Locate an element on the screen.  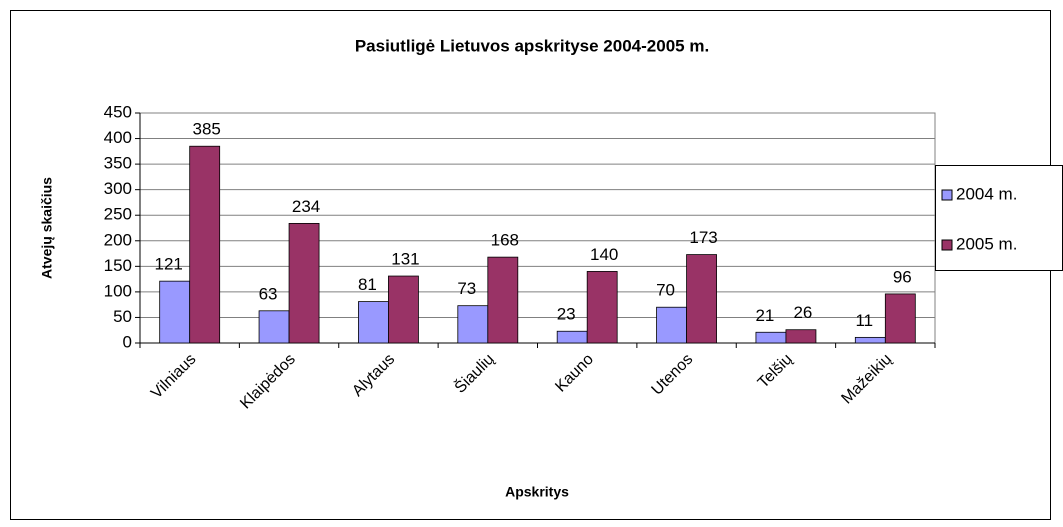
value-label: 131 is located at coordinates (405, 259).